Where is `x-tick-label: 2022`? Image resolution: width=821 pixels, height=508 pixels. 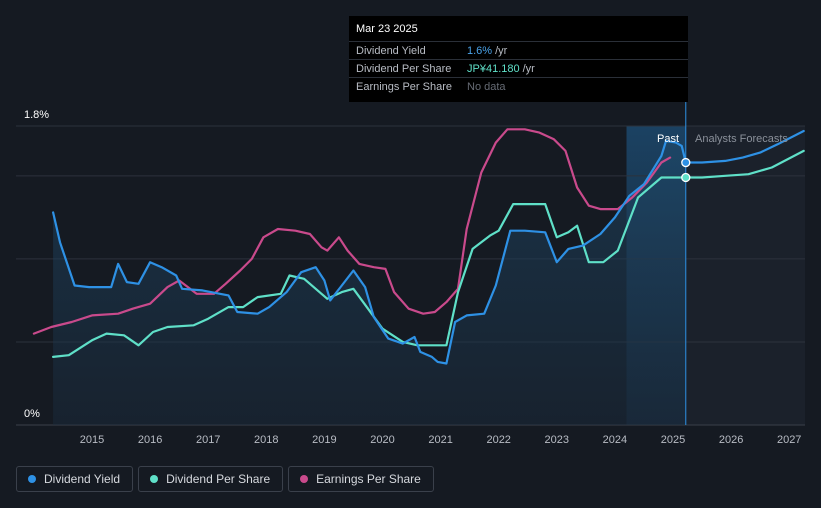 x-tick-label: 2022 is located at coordinates (498, 440).